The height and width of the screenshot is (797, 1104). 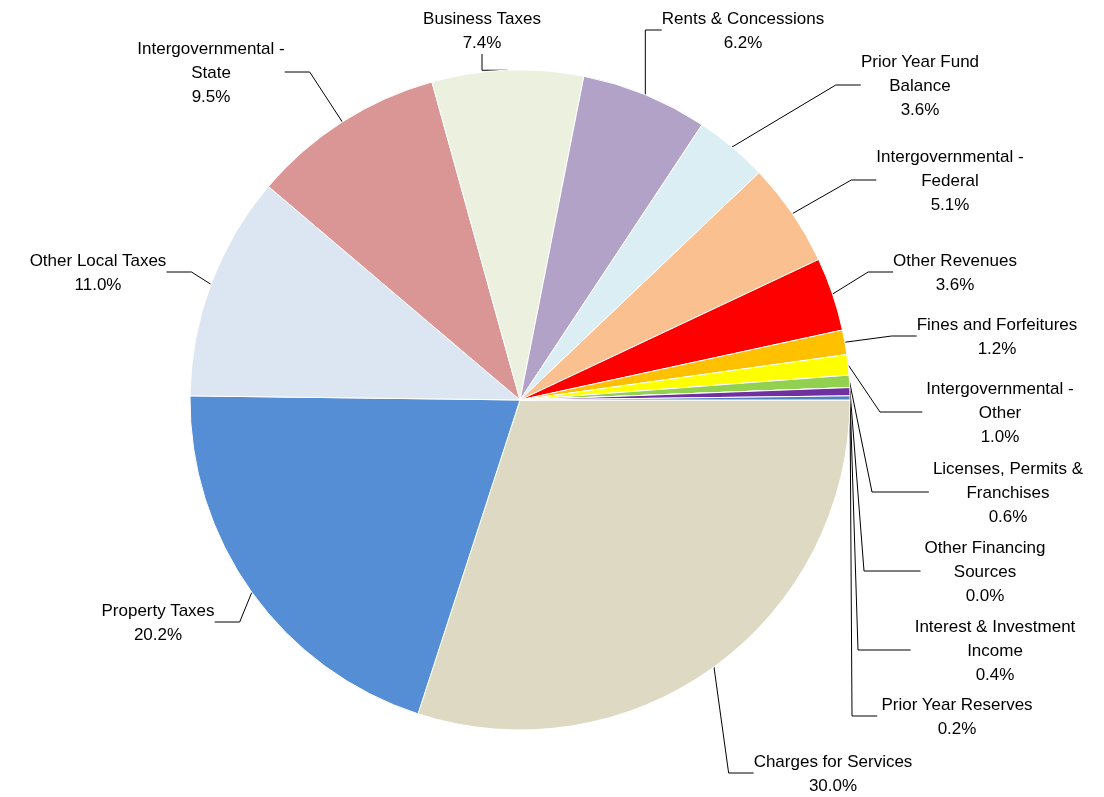 I want to click on slice-label: Other Revenues, so click(x=955, y=260).